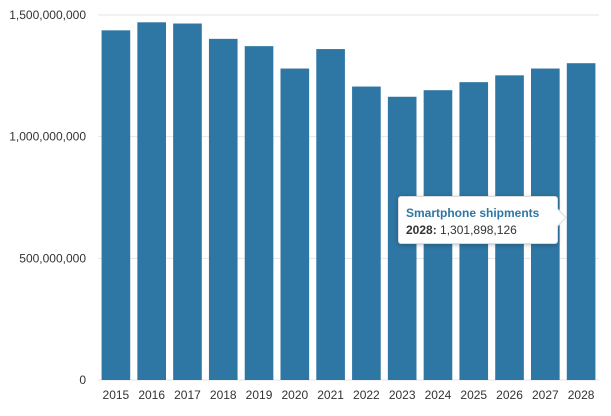 The width and height of the screenshot is (611, 416). Describe the element at coordinates (545, 395) in the screenshot. I see `x-tick-label: 2027` at that location.